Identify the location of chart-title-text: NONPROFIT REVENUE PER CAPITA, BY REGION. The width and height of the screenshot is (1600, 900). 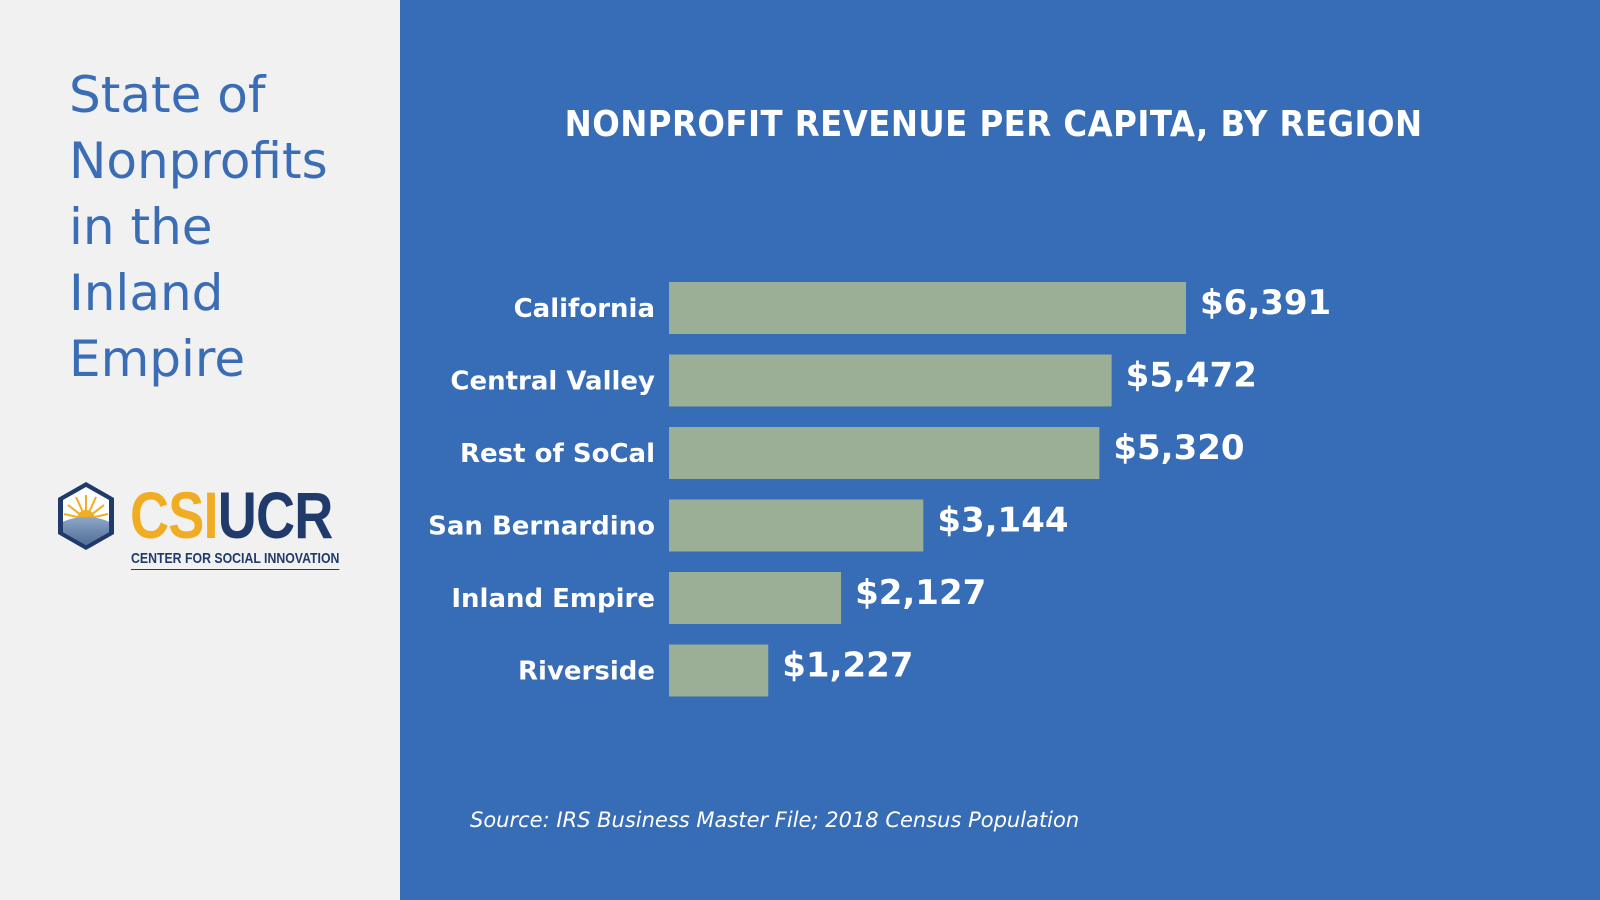
(994, 124).